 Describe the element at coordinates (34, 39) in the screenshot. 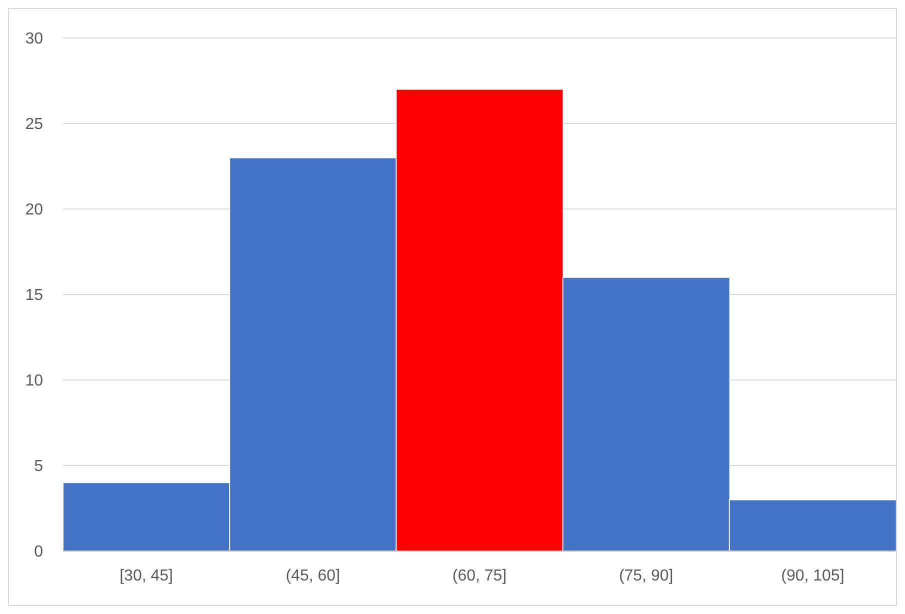

I see `y-tick-label: 30` at that location.